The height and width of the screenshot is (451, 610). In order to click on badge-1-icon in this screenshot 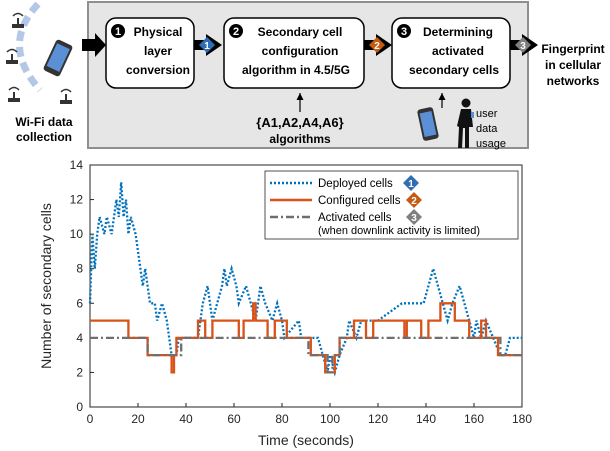, I will do `click(207, 45)`.